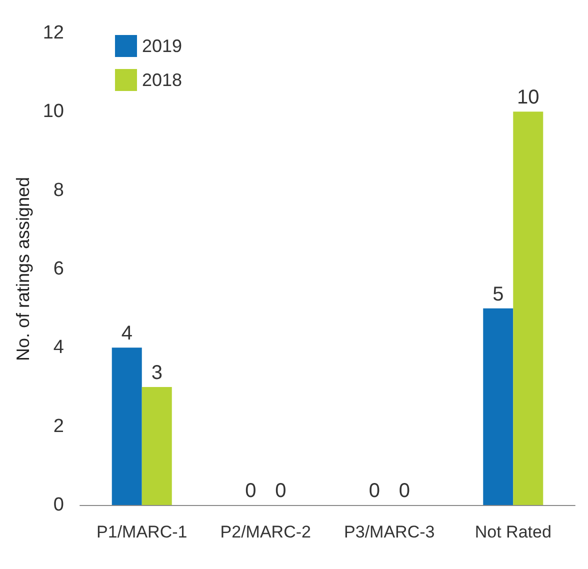 This screenshot has width=588, height=569. Describe the element at coordinates (513, 532) in the screenshot. I see `x-tick-label: Not Rated` at that location.